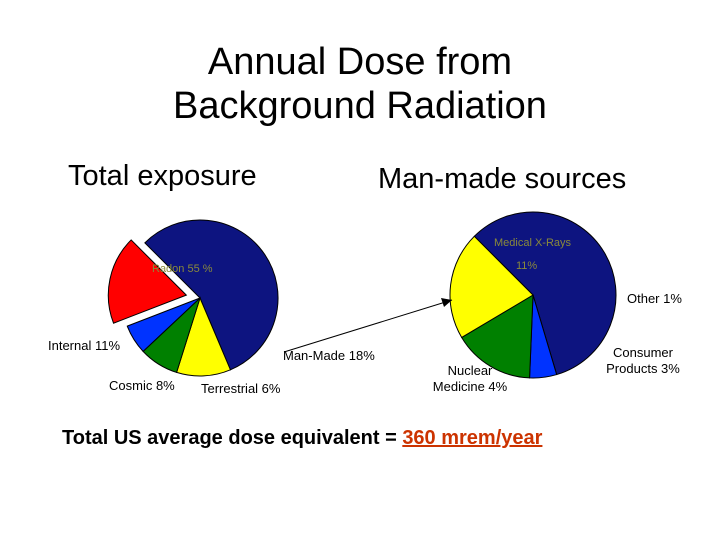 The image size is (720, 540). I want to click on label-consumer-products: Consumer Products 3%, so click(643, 360).